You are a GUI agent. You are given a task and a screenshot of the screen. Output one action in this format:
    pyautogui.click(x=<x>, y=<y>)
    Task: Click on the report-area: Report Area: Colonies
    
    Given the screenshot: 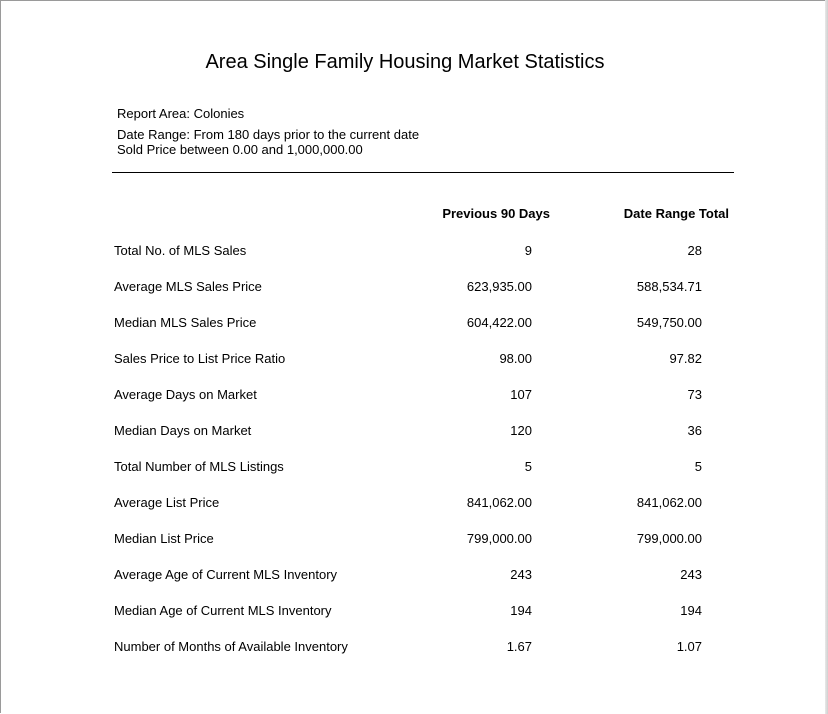 What is the action you would take?
    pyautogui.click(x=181, y=113)
    